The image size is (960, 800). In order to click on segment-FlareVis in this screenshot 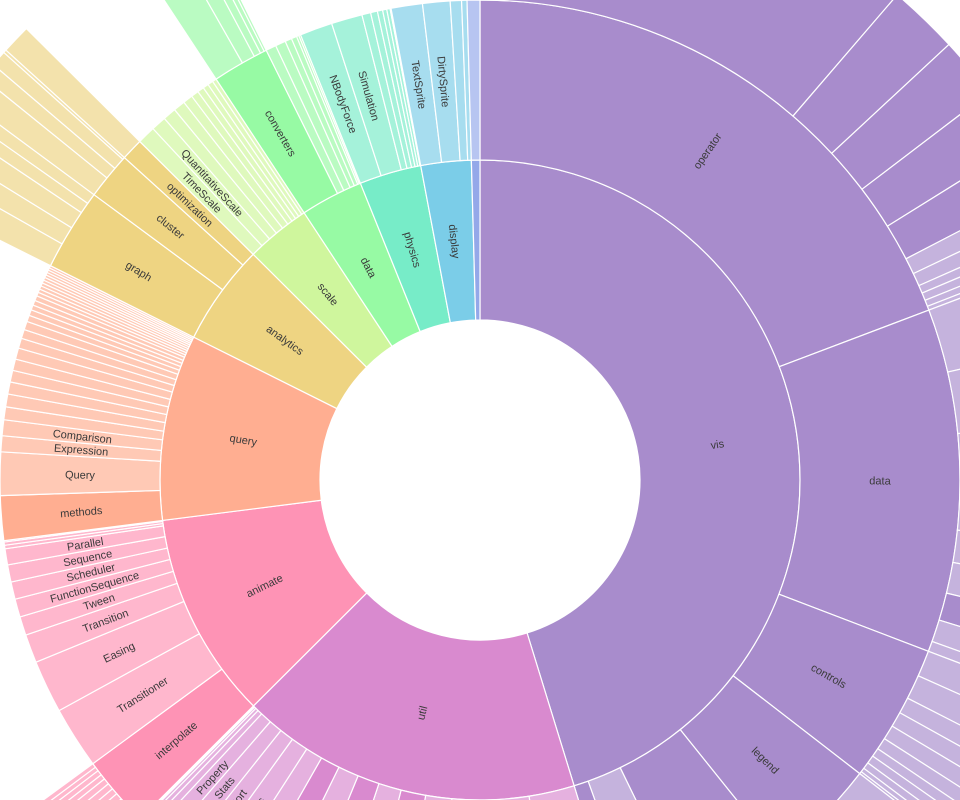, I will do `click(473, 80)`.